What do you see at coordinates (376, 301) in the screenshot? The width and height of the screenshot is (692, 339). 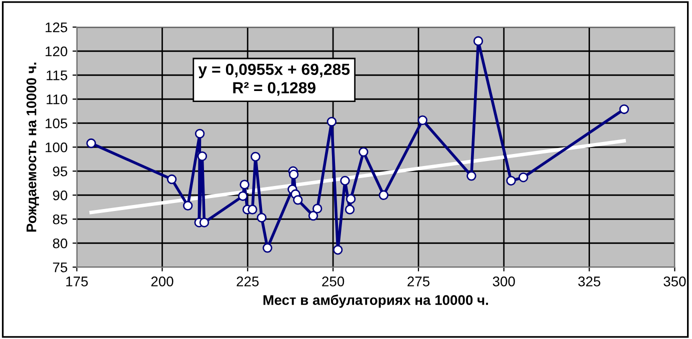 I see `x-axis-title: Мест в амбулаториях на 10000 ч.` at bounding box center [376, 301].